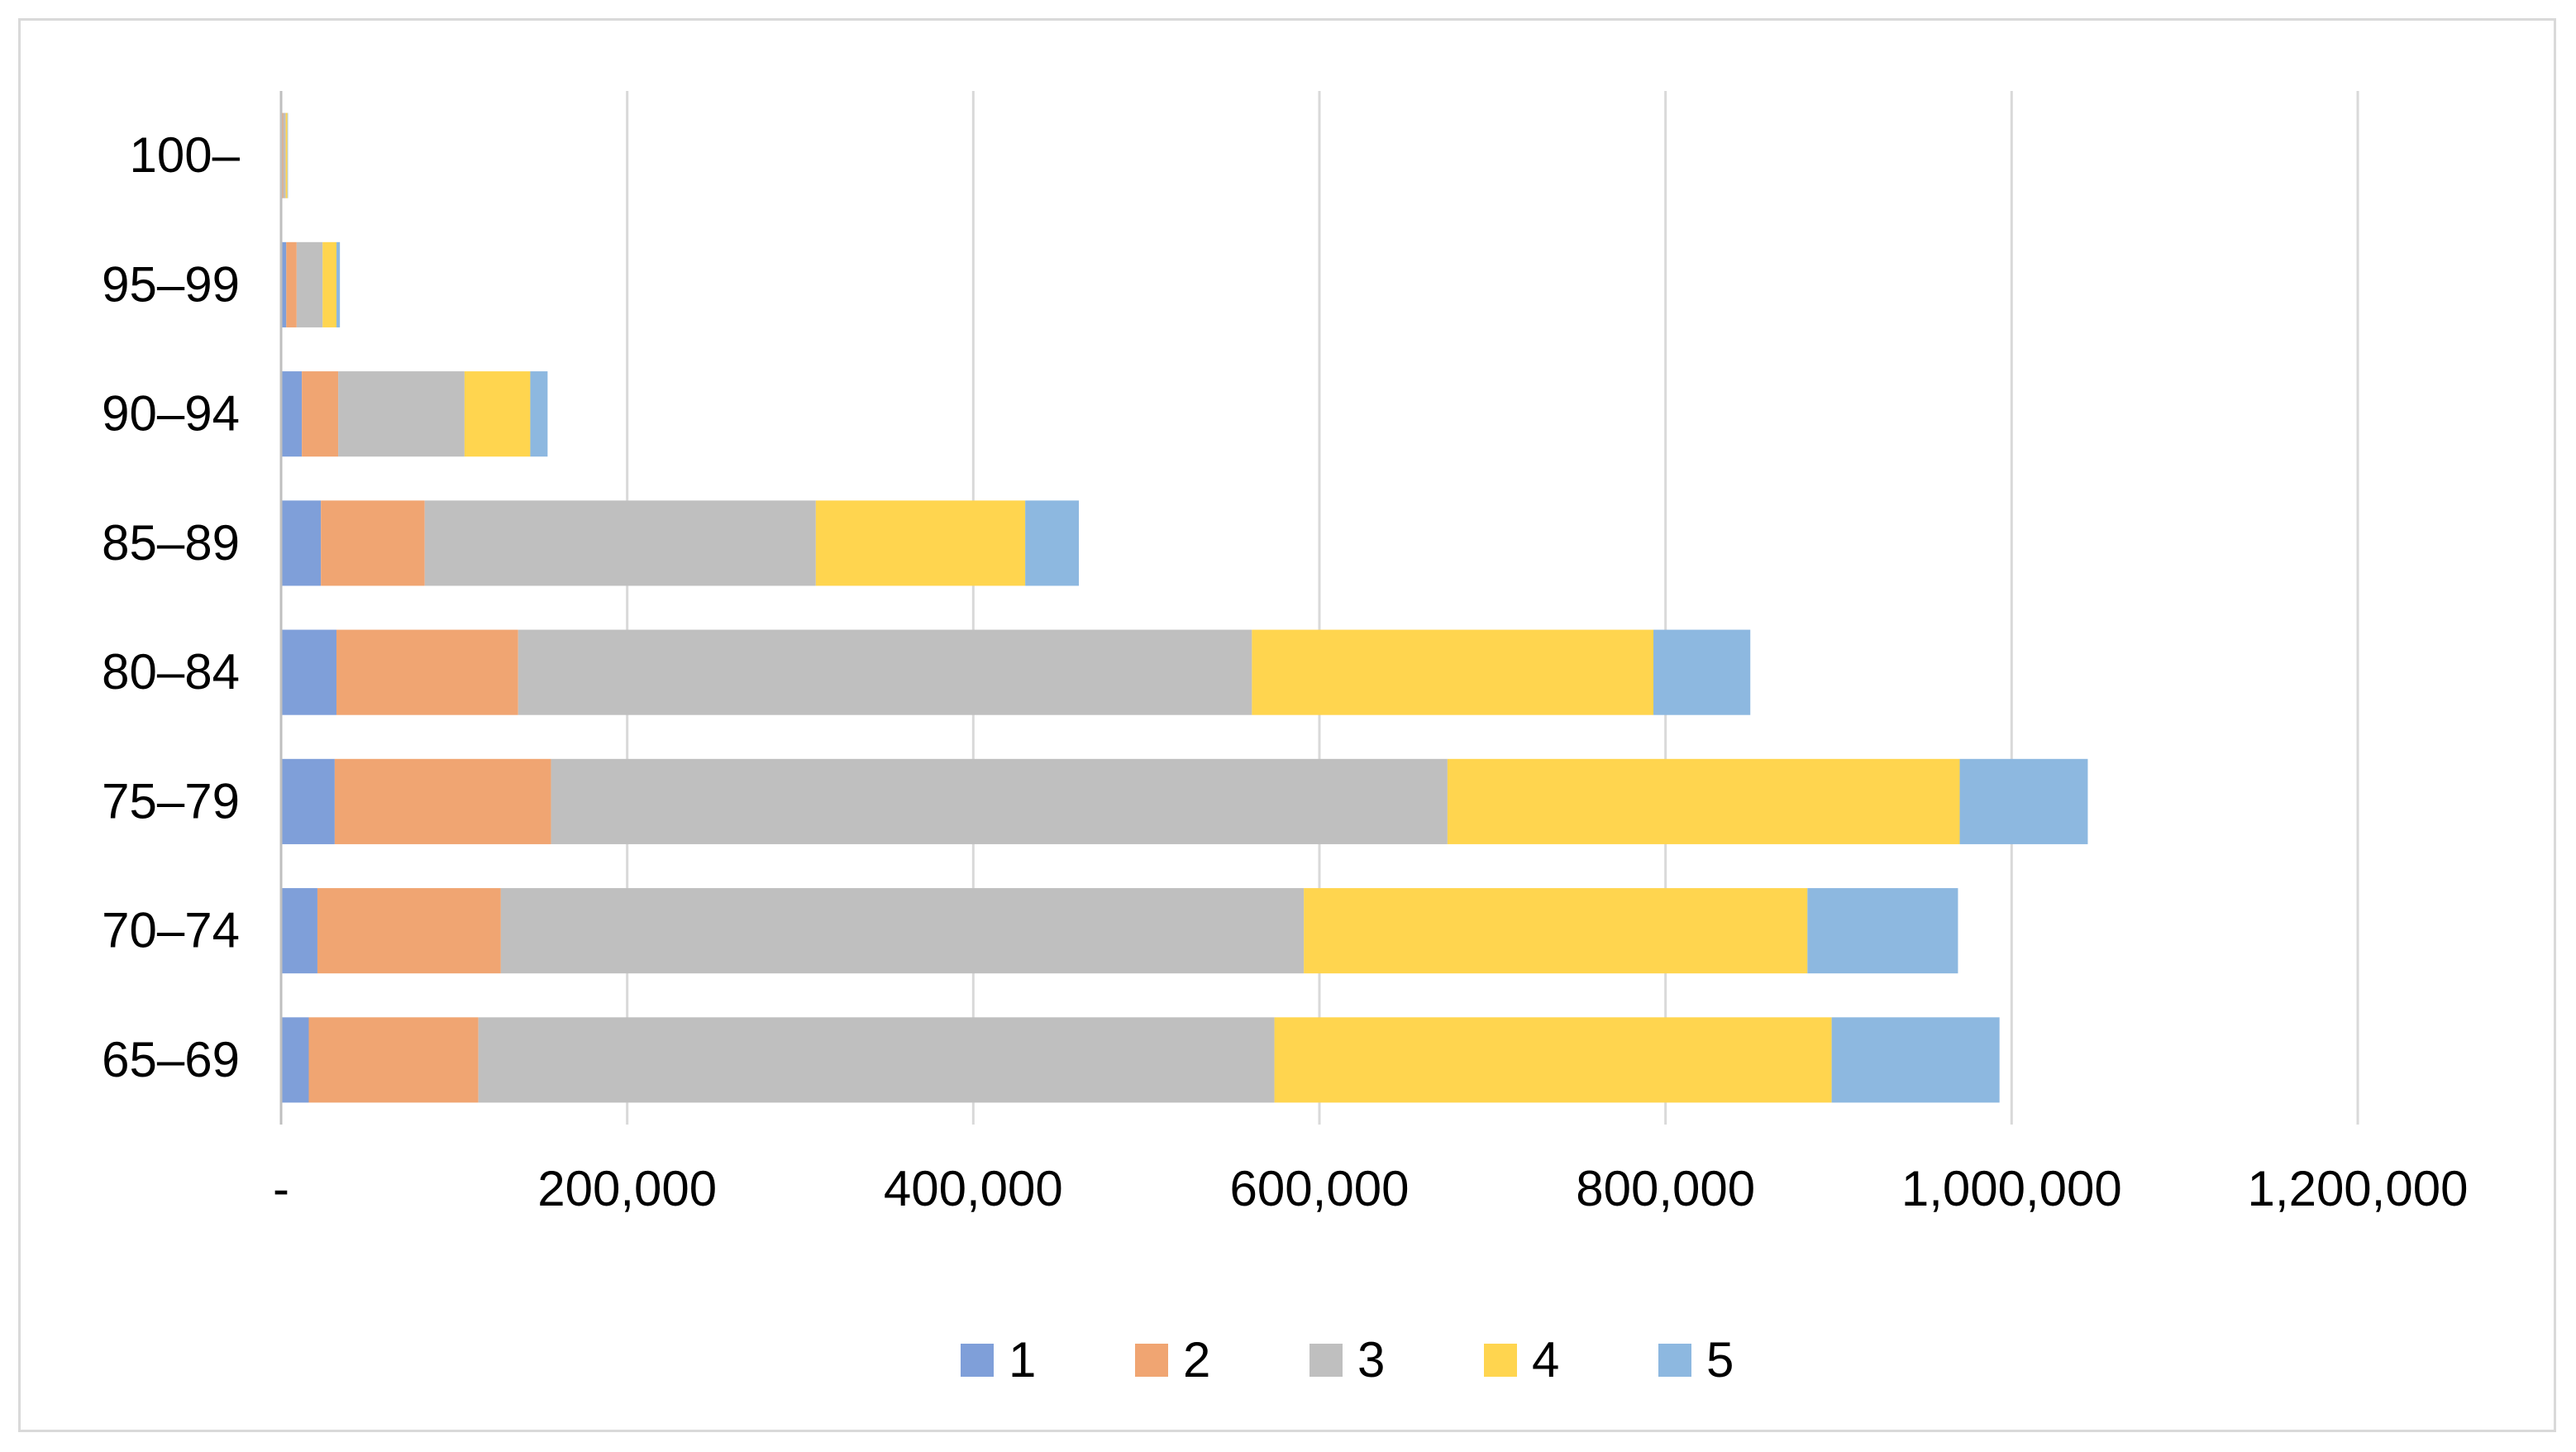 The image size is (2576, 1452). Describe the element at coordinates (171, 801) in the screenshot. I see `category-label: 75–79` at that location.